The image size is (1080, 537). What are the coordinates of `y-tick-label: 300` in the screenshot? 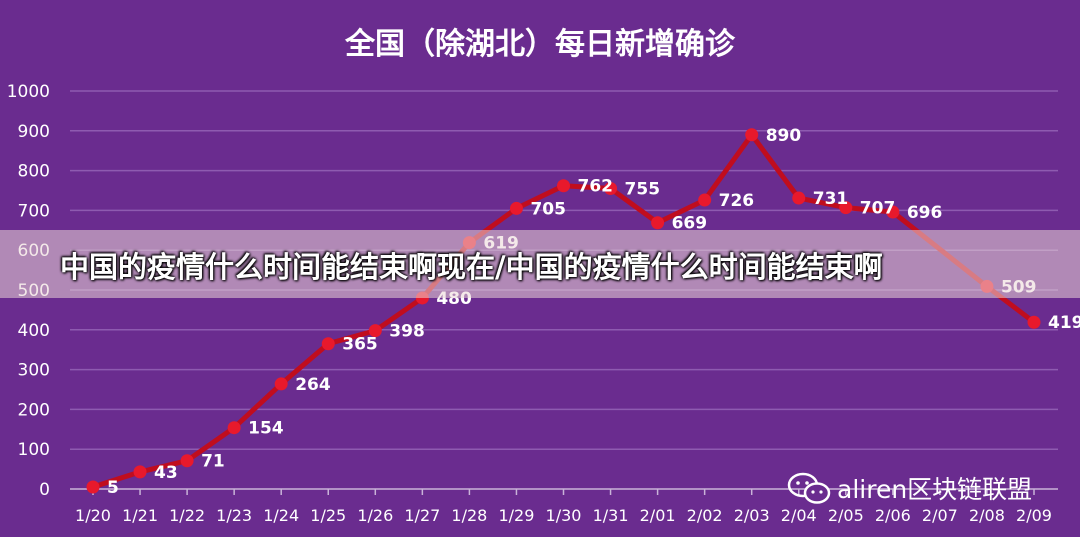 It's located at (34, 371).